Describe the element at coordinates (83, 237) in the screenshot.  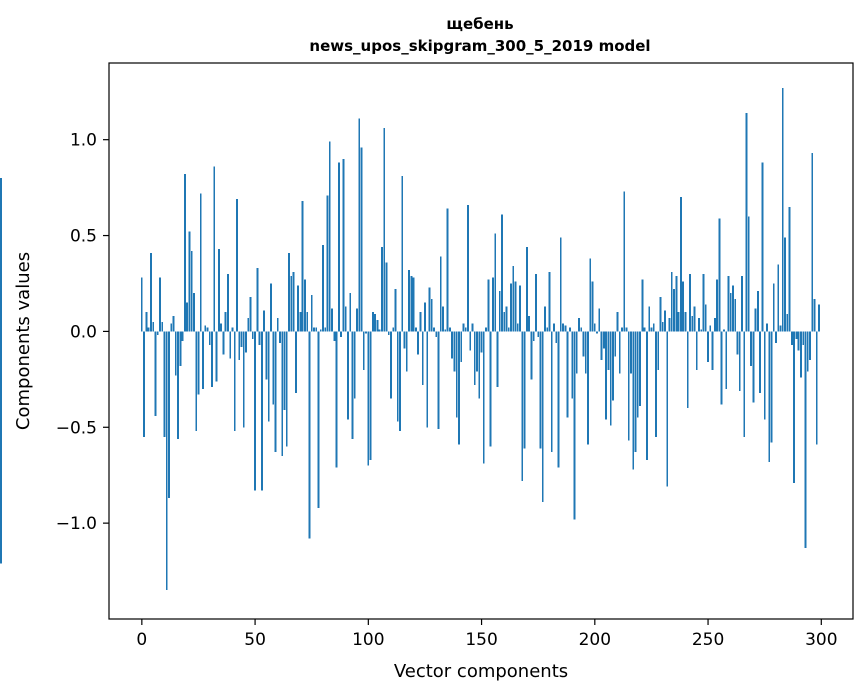
I see `y-tick-label: 0.5` at that location.